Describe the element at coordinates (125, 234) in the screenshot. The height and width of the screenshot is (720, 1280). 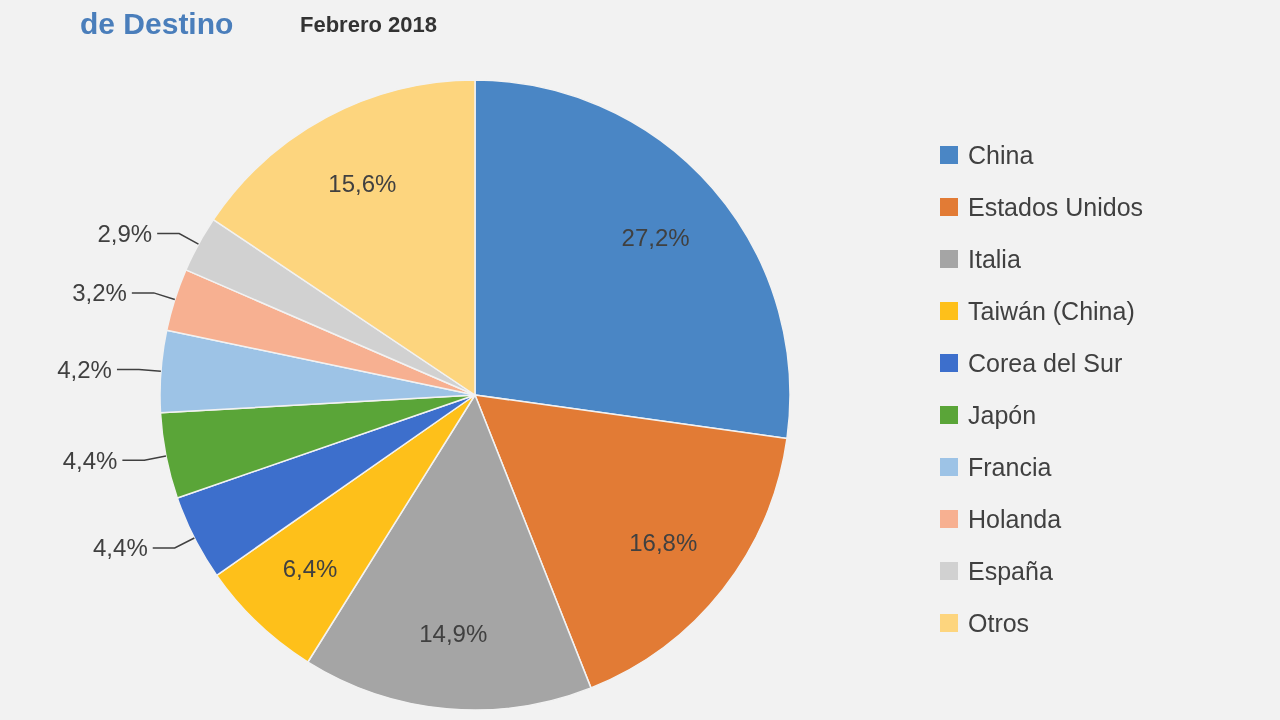
I see `data-label: 2,9%` at that location.